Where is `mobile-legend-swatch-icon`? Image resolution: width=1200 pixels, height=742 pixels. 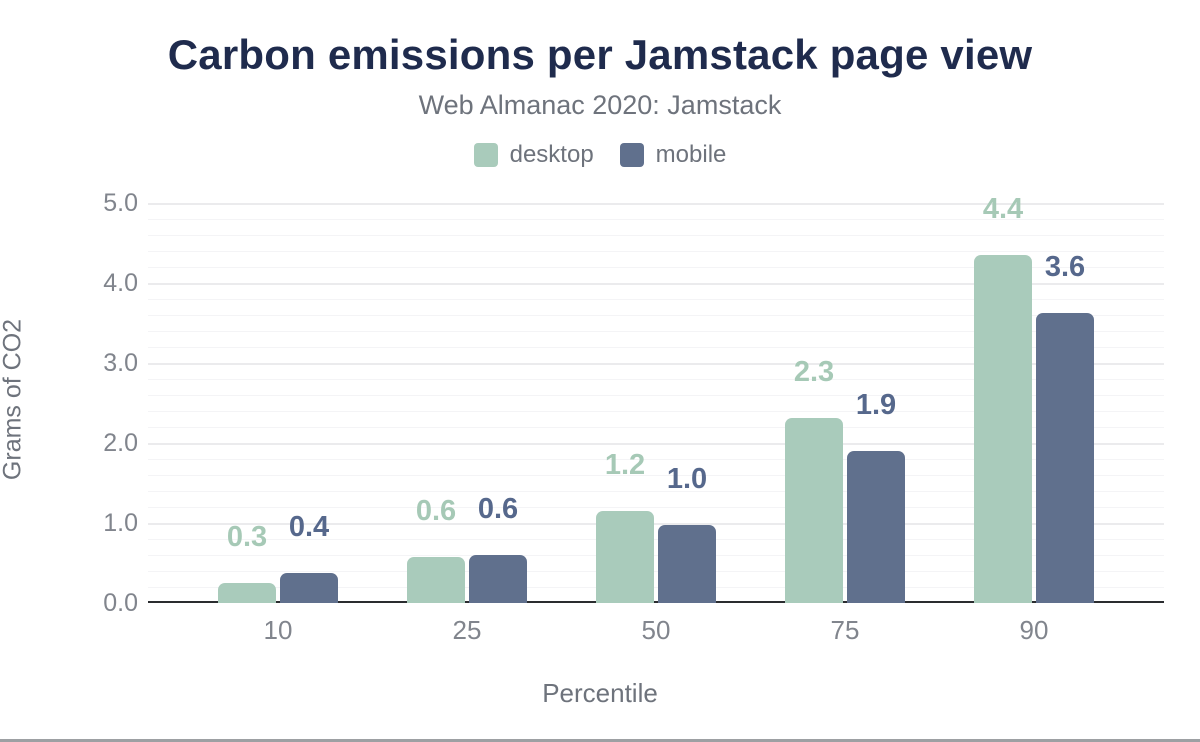 mobile-legend-swatch-icon is located at coordinates (631, 155).